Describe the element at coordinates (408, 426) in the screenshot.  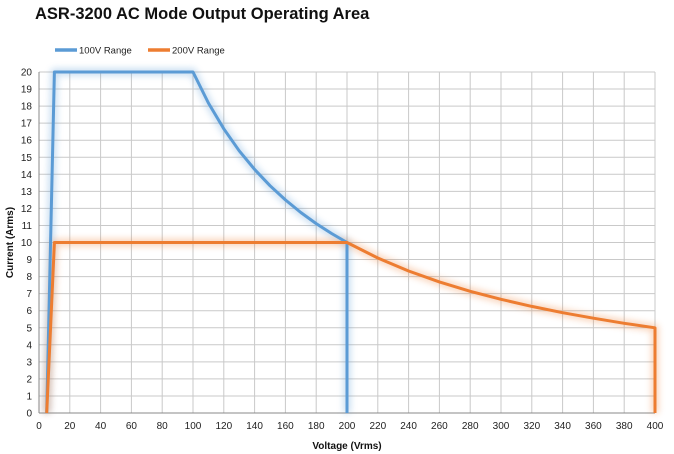
I see `x-tick-label: 240` at that location.